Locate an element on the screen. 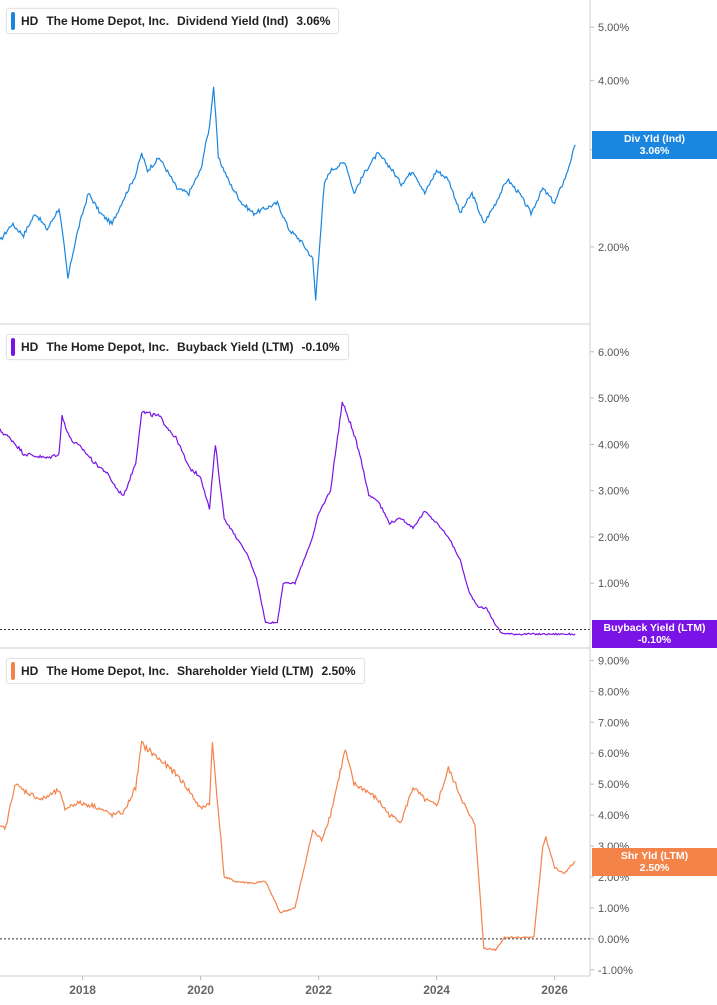  legend-value: 2.50% is located at coordinates (338, 671).